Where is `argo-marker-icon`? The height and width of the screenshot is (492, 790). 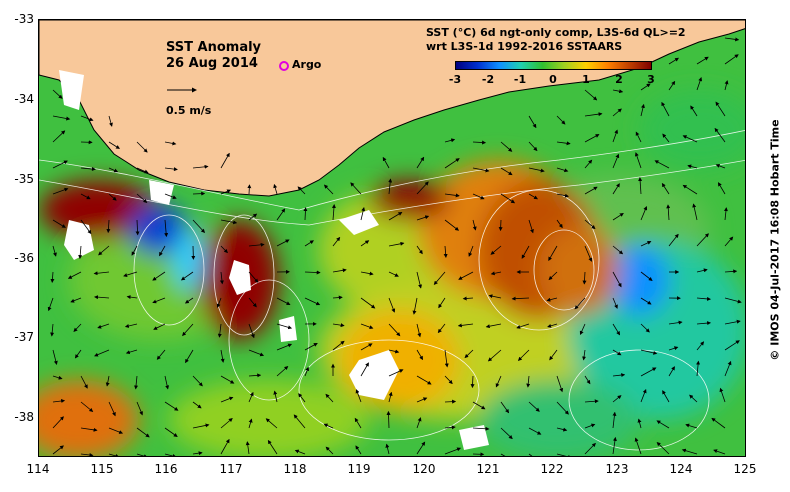
argo-marker-icon is located at coordinates (284, 66).